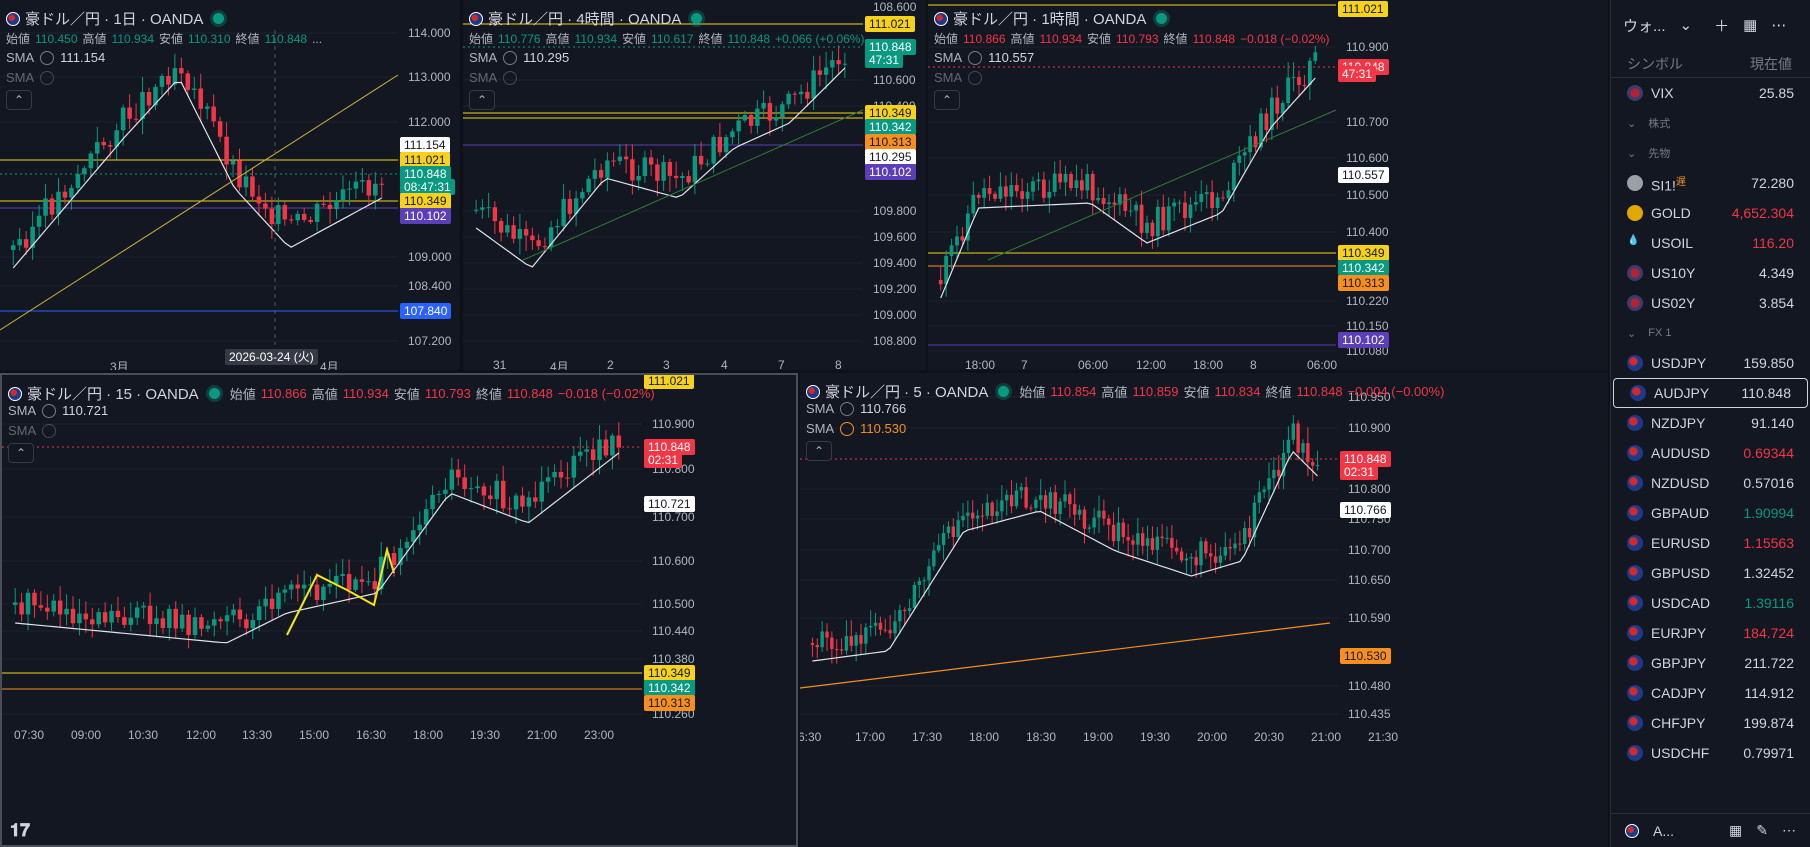 Image resolution: width=1810 pixels, height=847 pixels. What do you see at coordinates (1365, 656) in the screenshot?
I see `price-label-orange: 110.530` at bounding box center [1365, 656].